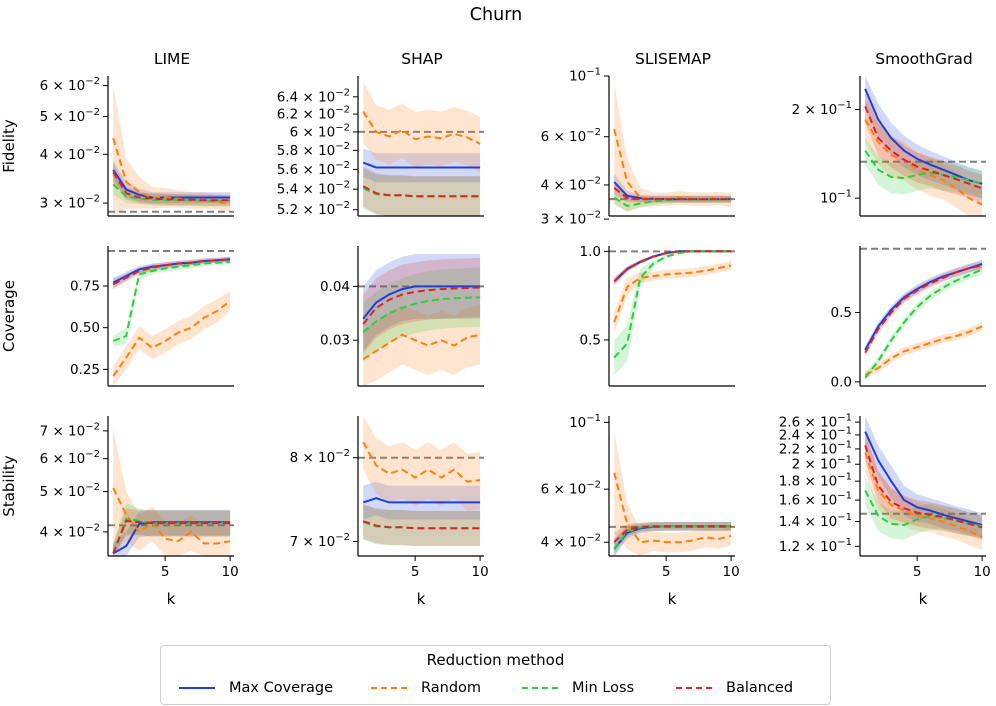  Describe the element at coordinates (673, 59) in the screenshot. I see `column-title-slisemap: SLISEMAP` at that location.